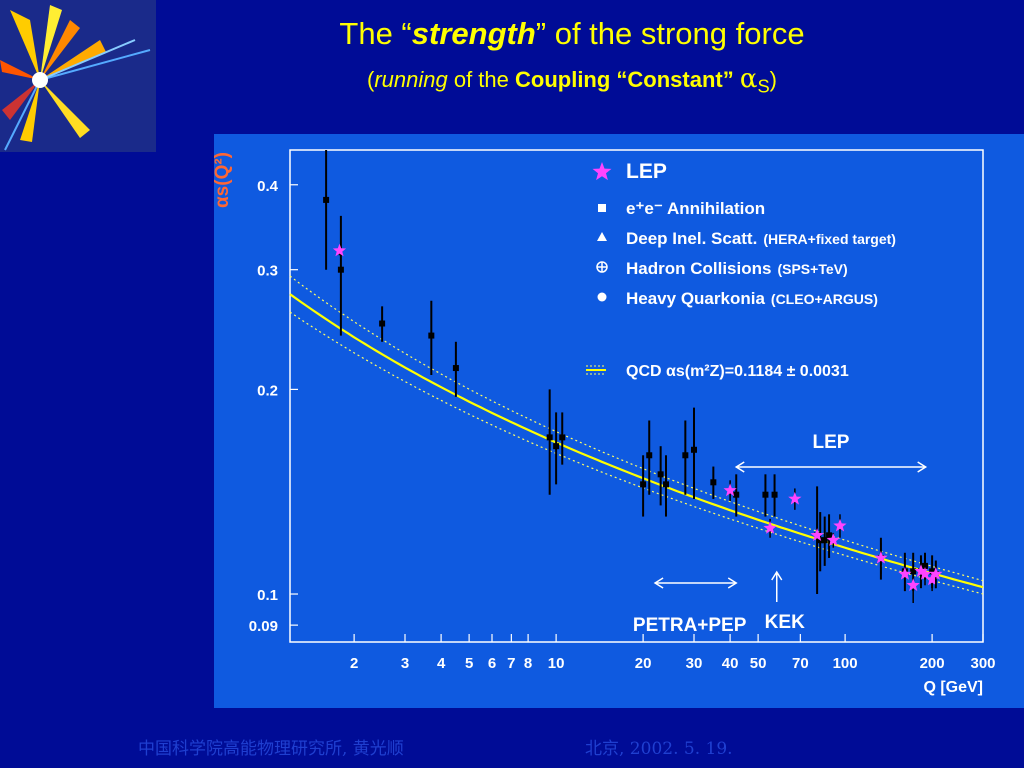 The width and height of the screenshot is (1024, 768). What do you see at coordinates (830, 442) in the screenshot?
I see `lep-range-label: LEP` at bounding box center [830, 442].